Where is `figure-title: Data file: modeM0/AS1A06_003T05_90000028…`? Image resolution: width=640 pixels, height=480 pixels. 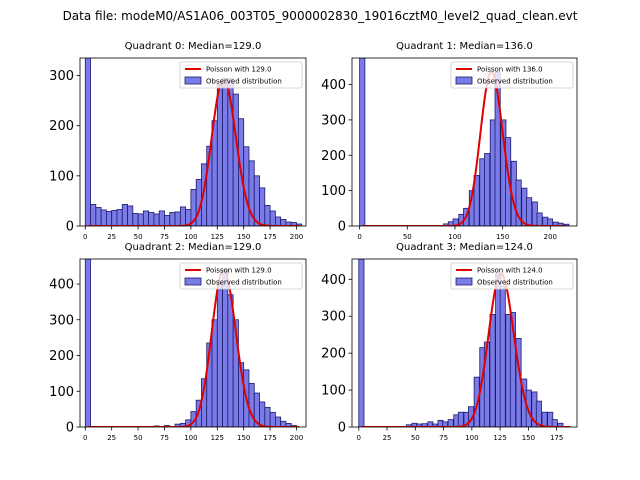 figure-title: Data file: modeM0/AS1A06_003T05_90000028… is located at coordinates (320, 16).